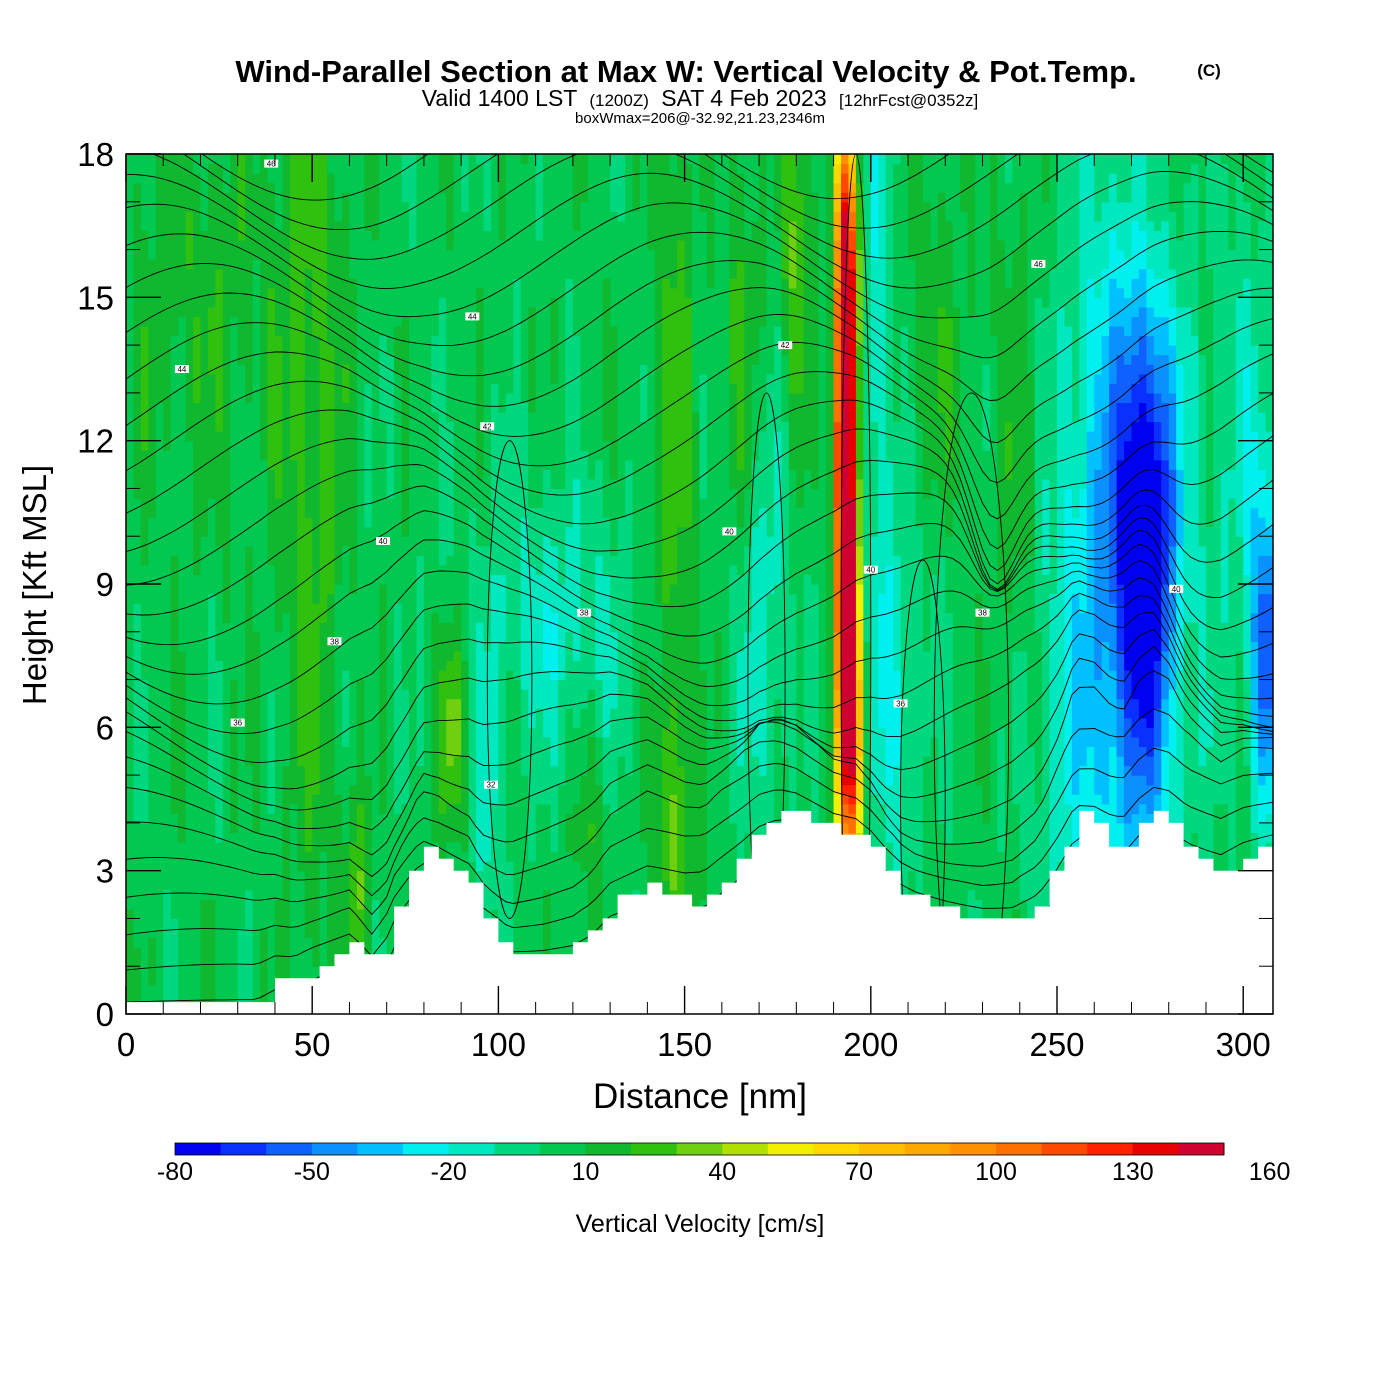 This screenshot has width=1400, height=1400. Describe the element at coordinates (724, 1172) in the screenshot. I see `colorbar-tick-labels: -80 -50 -20 10 40 70 100 130 160` at that location.